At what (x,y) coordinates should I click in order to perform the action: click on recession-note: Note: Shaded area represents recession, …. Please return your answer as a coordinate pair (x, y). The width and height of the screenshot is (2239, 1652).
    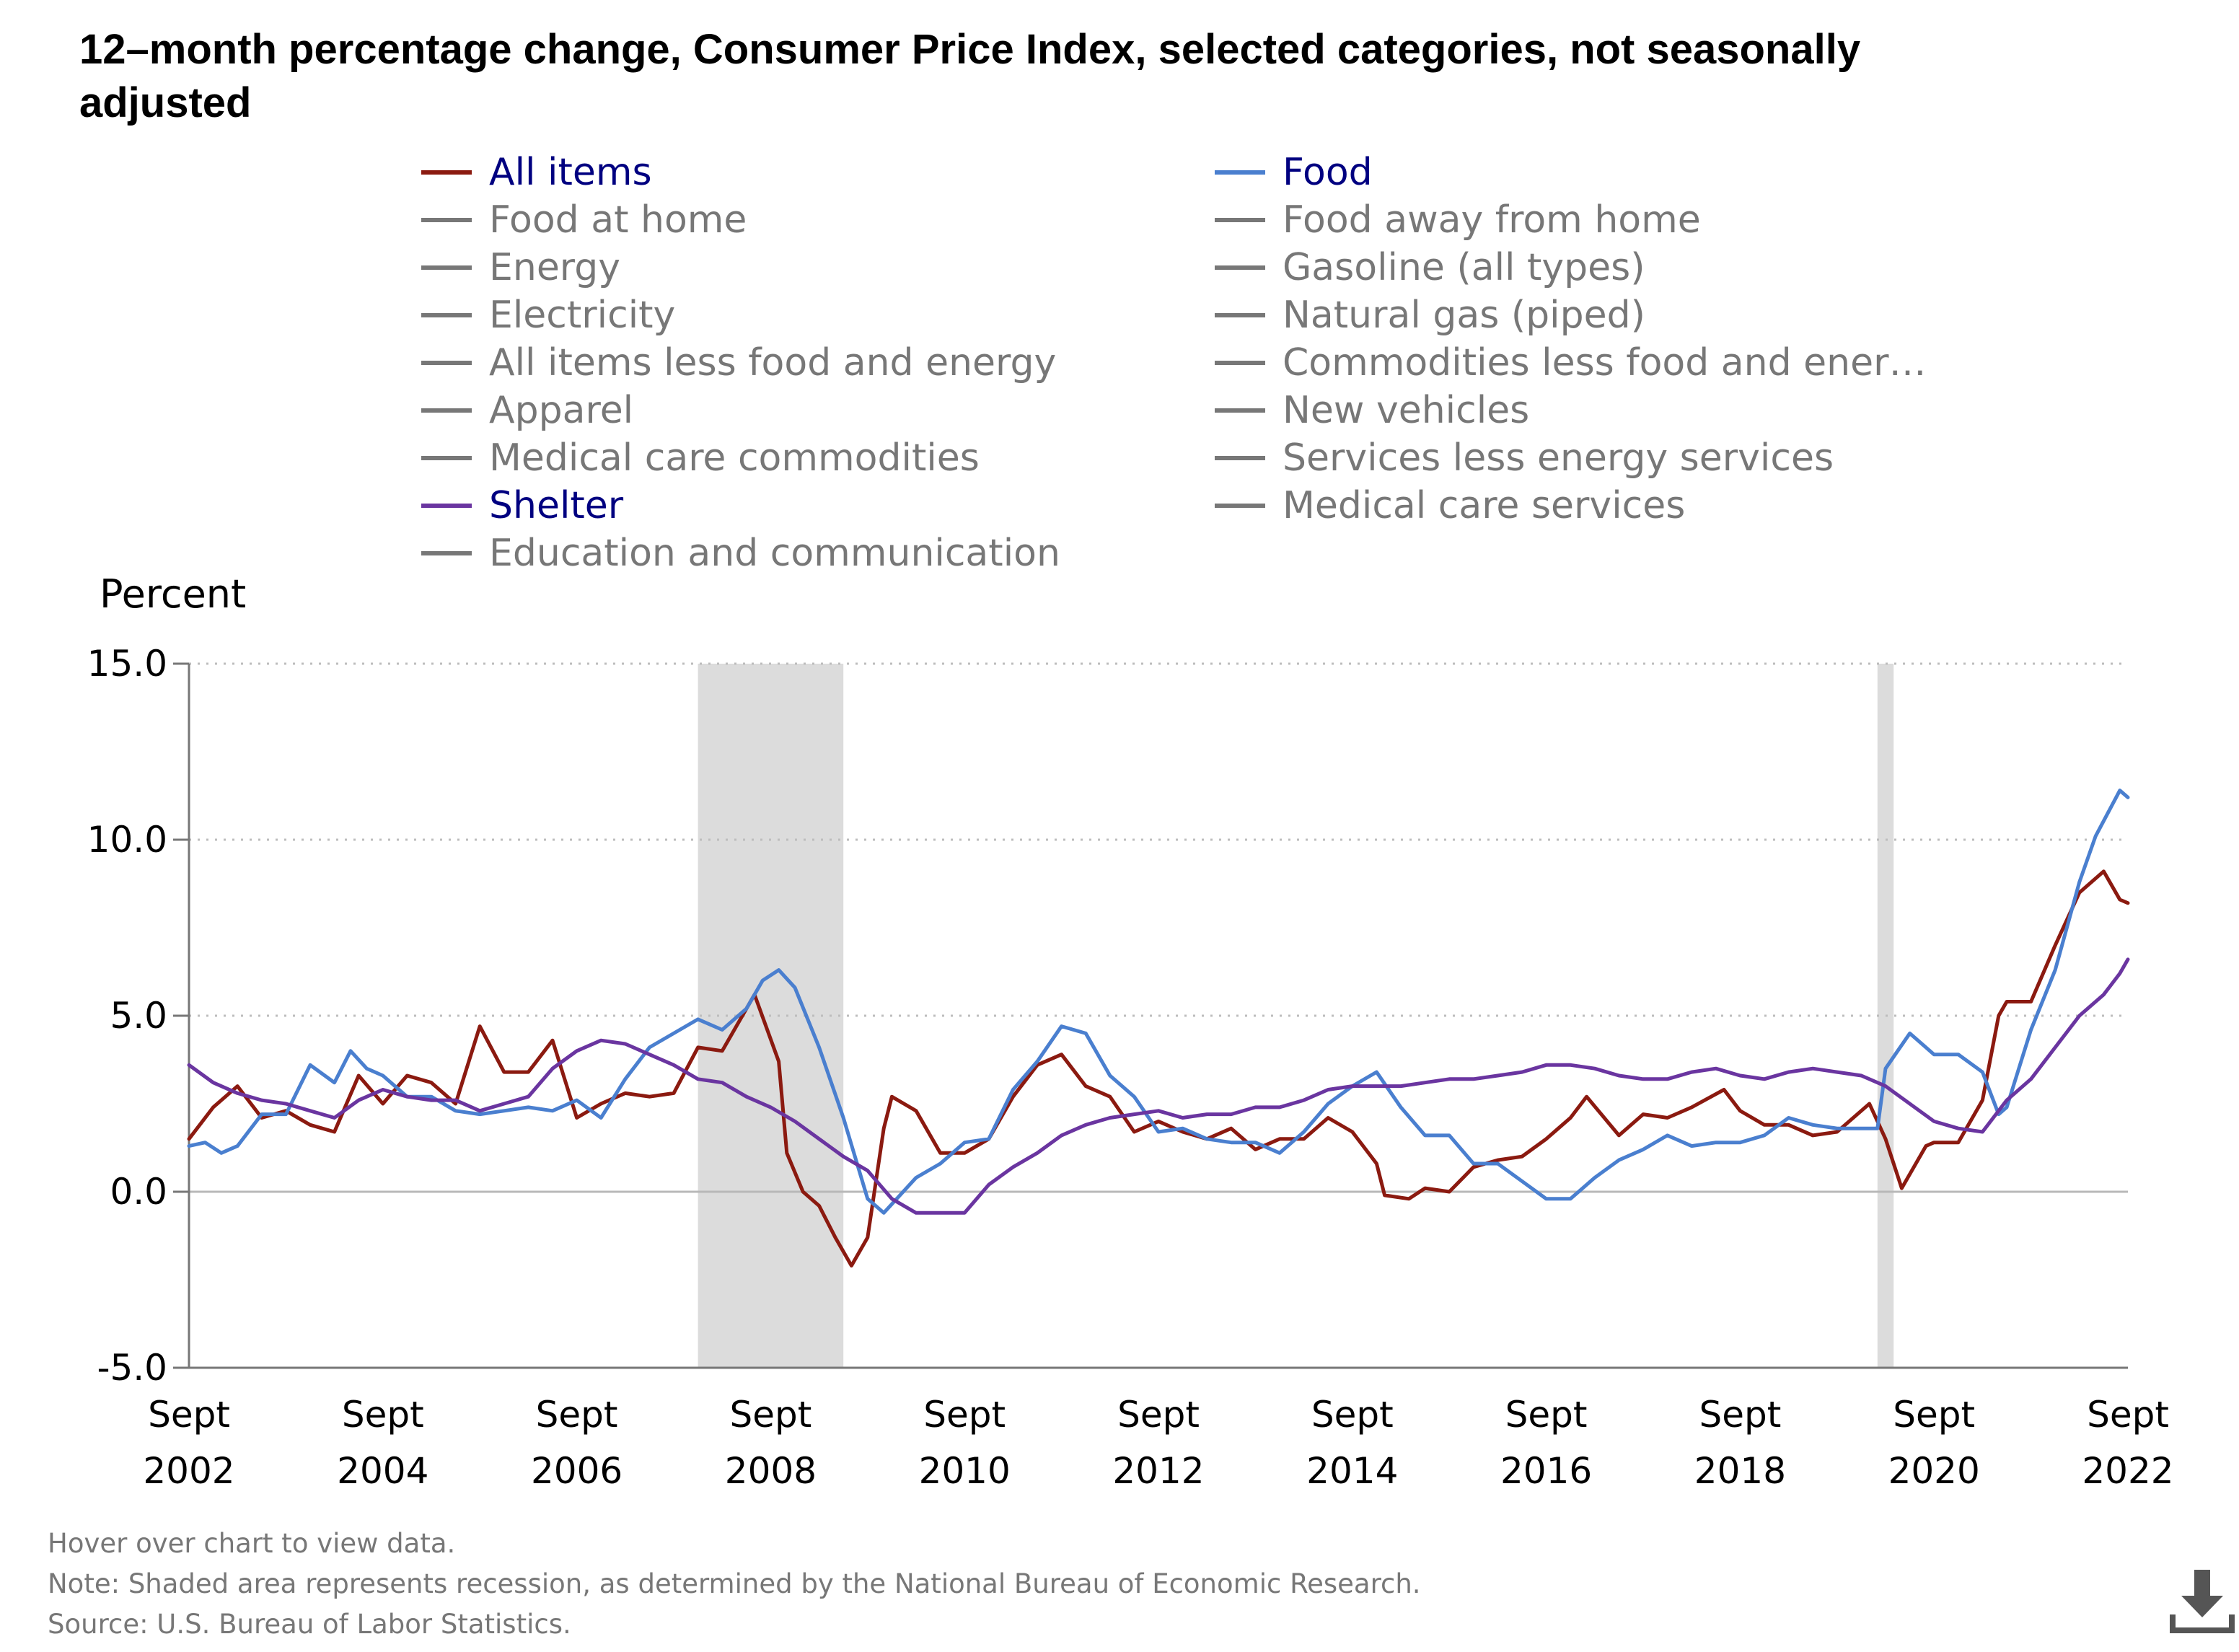
    Looking at the image, I should click on (734, 1583).